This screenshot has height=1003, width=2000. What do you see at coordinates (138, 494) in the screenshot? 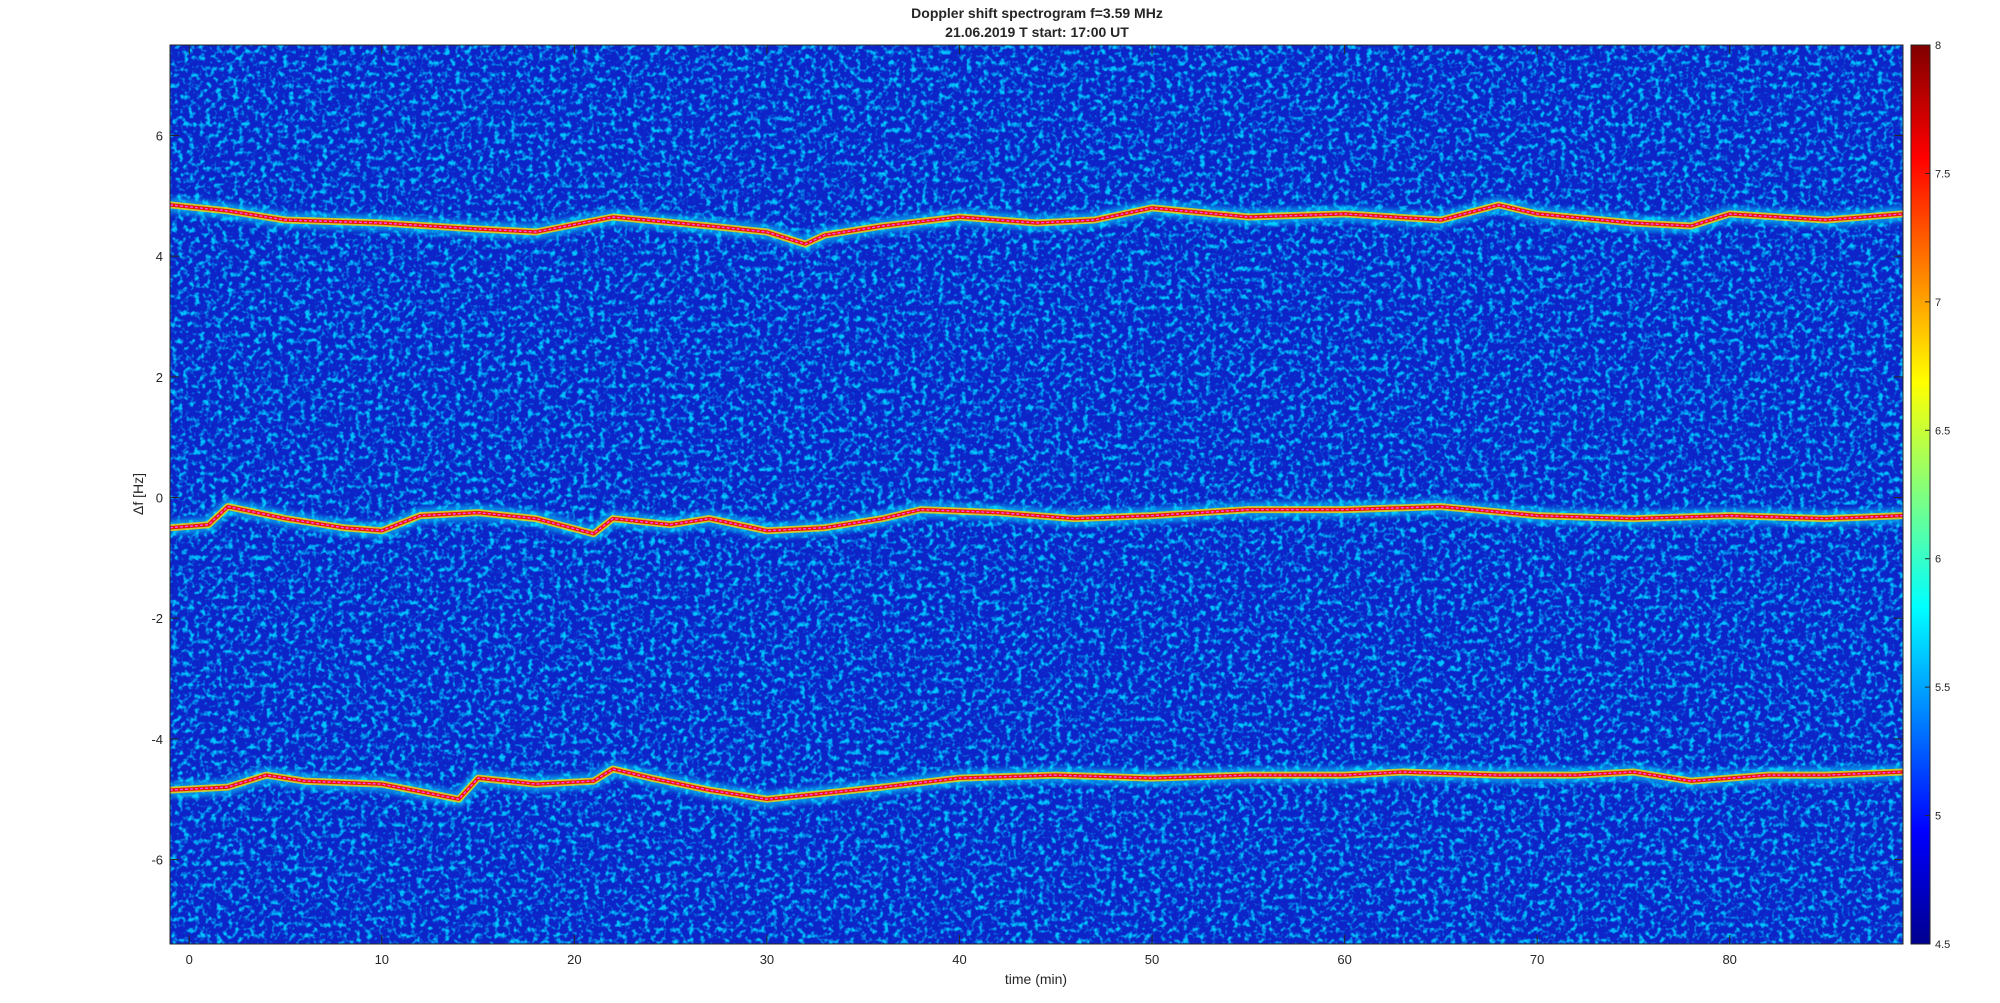
I see `y-axis-label: Δf [Hz]` at bounding box center [138, 494].